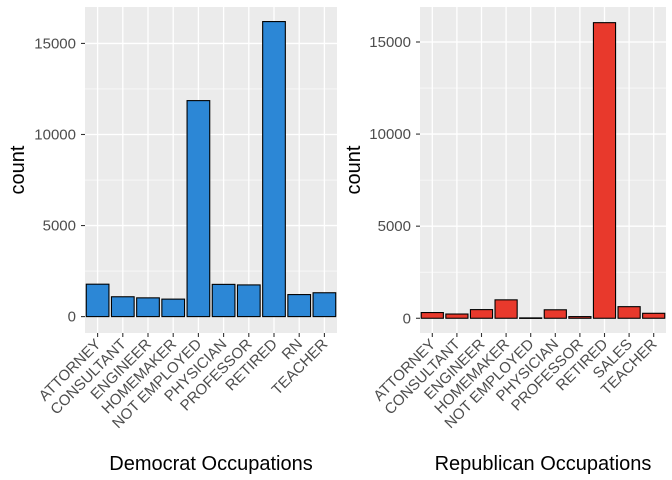 This screenshot has width=672, height=480. Describe the element at coordinates (543, 464) in the screenshot. I see `x-axis-title: Republican Occupations` at that location.